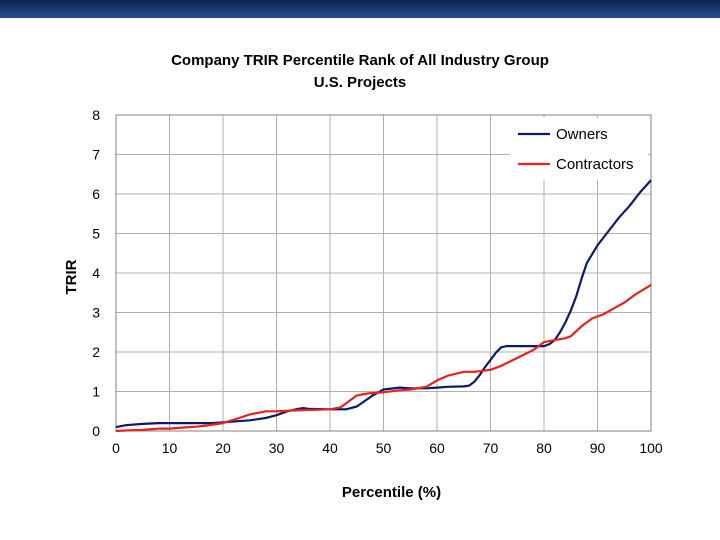 This screenshot has width=720, height=540. I want to click on top-banner-bar, so click(360, 9).